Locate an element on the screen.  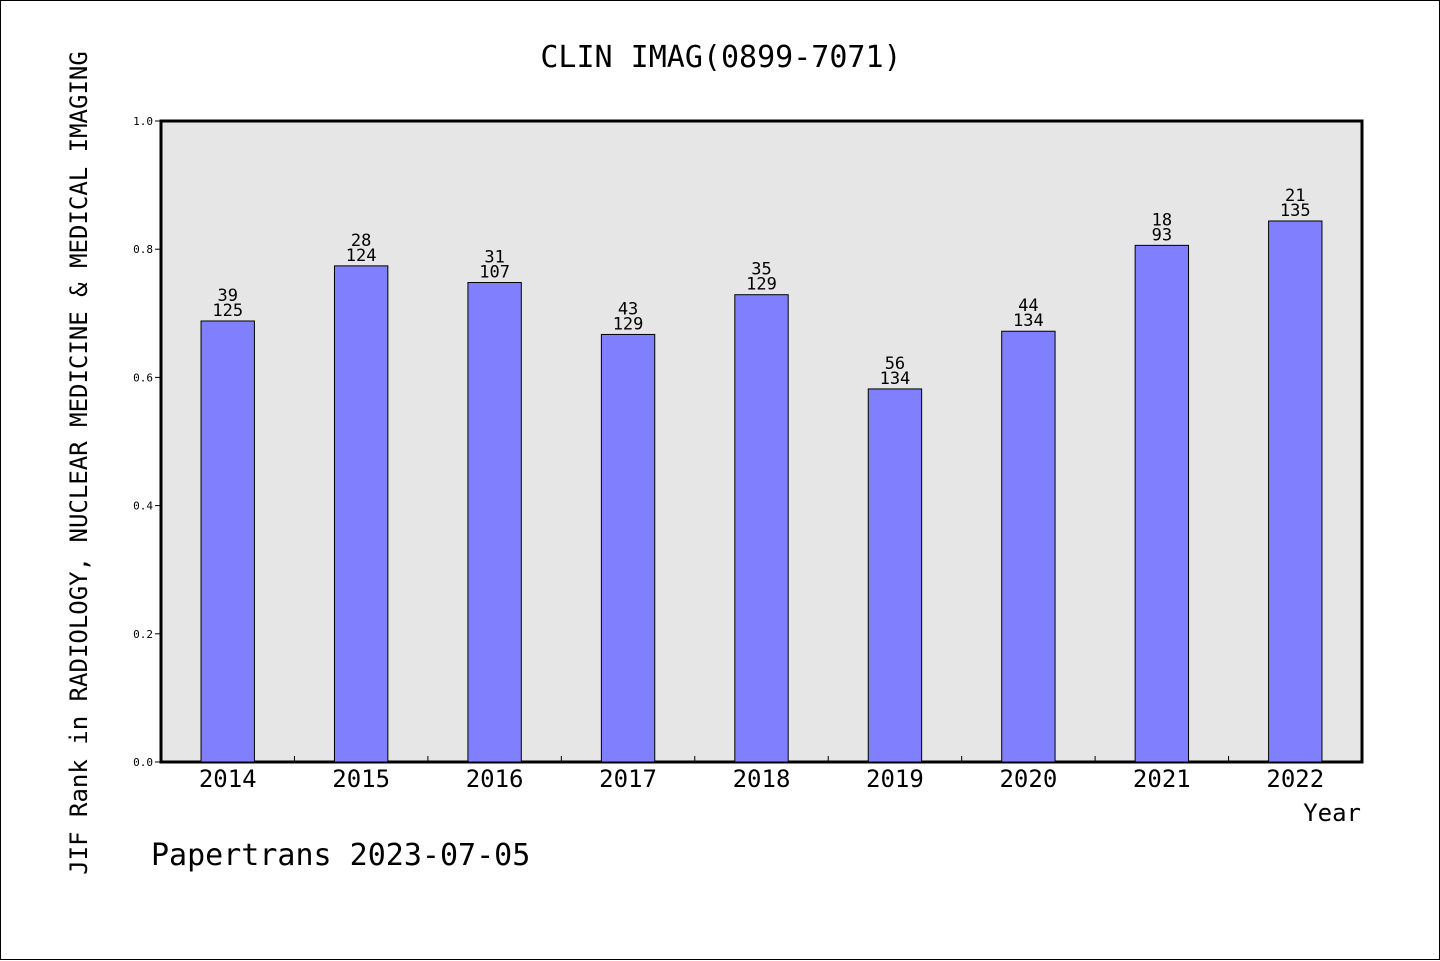
x-tick-label: 2021 is located at coordinates (1162, 779).